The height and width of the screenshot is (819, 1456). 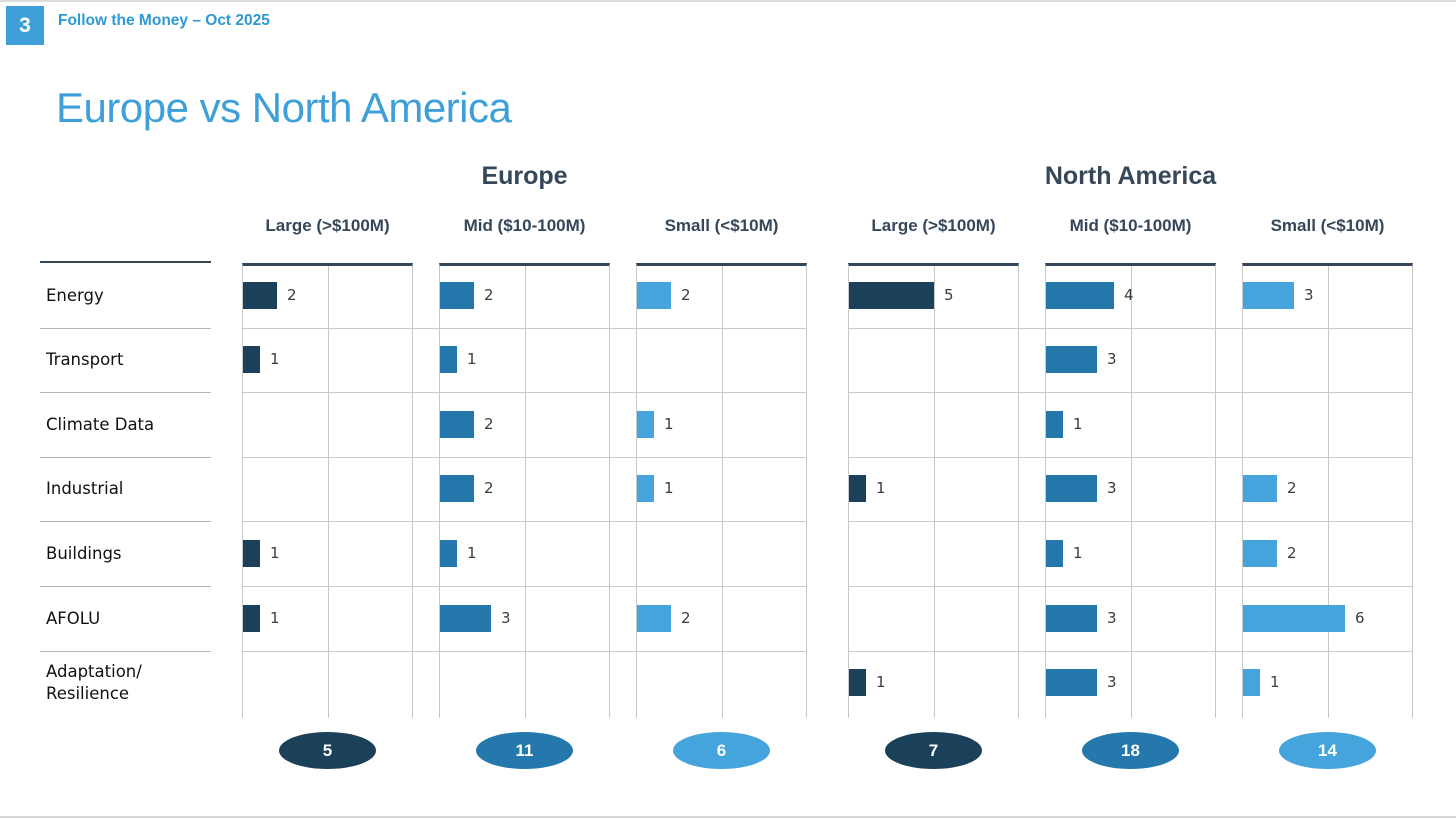 What do you see at coordinates (284, 107) in the screenshot?
I see `page-title: Europe vs North America` at bounding box center [284, 107].